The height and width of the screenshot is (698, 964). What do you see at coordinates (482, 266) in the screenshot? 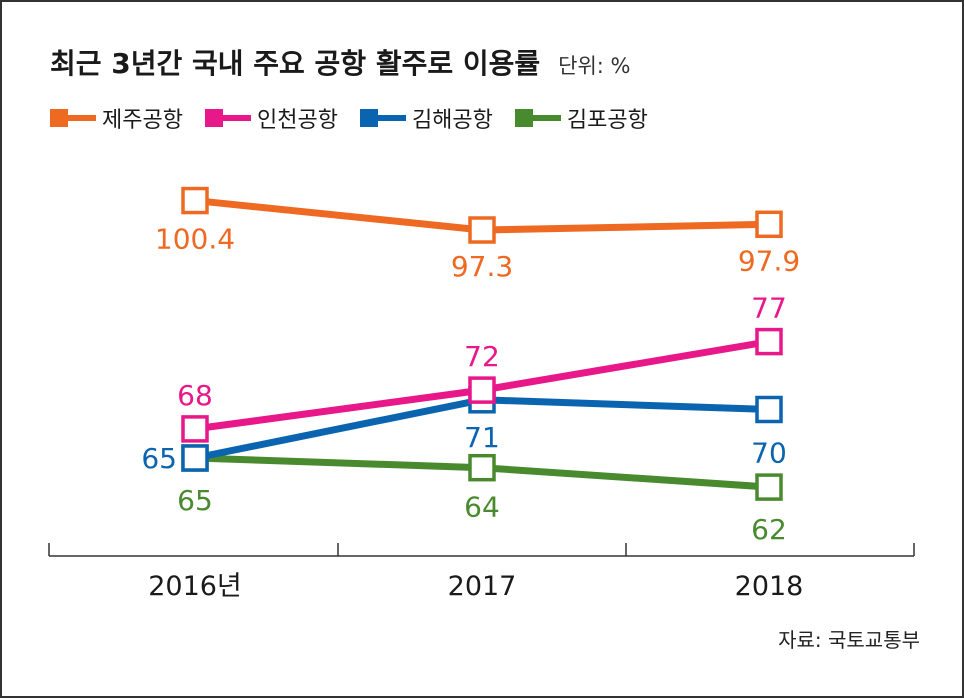
I see `data-label-jeju-1: 97.3` at bounding box center [482, 266].